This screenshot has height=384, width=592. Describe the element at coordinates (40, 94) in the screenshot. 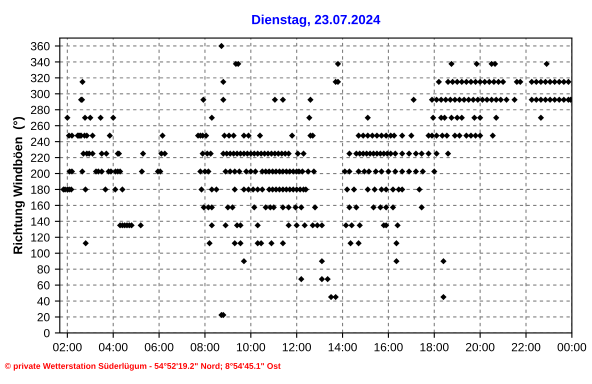

I see `y-tick-label: 300` at that location.